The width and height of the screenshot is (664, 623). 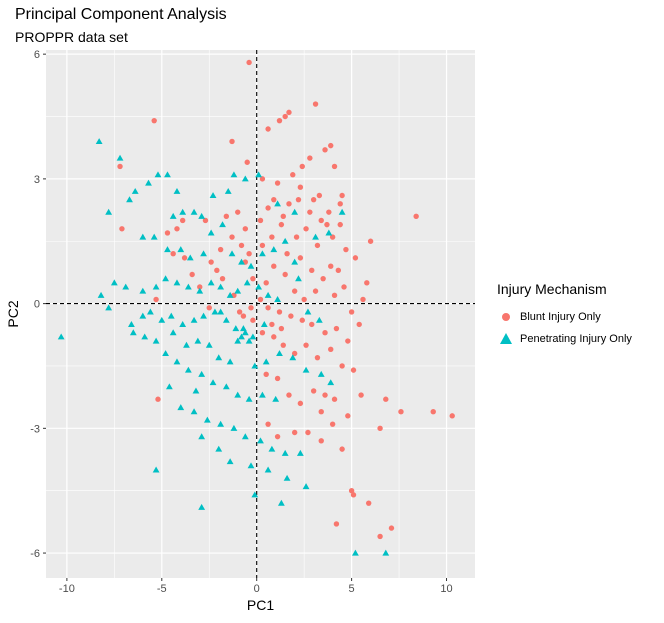 What do you see at coordinates (38, 304) in the screenshot?
I see `y-axis-ticks: -6 -3 0 3 6` at bounding box center [38, 304].